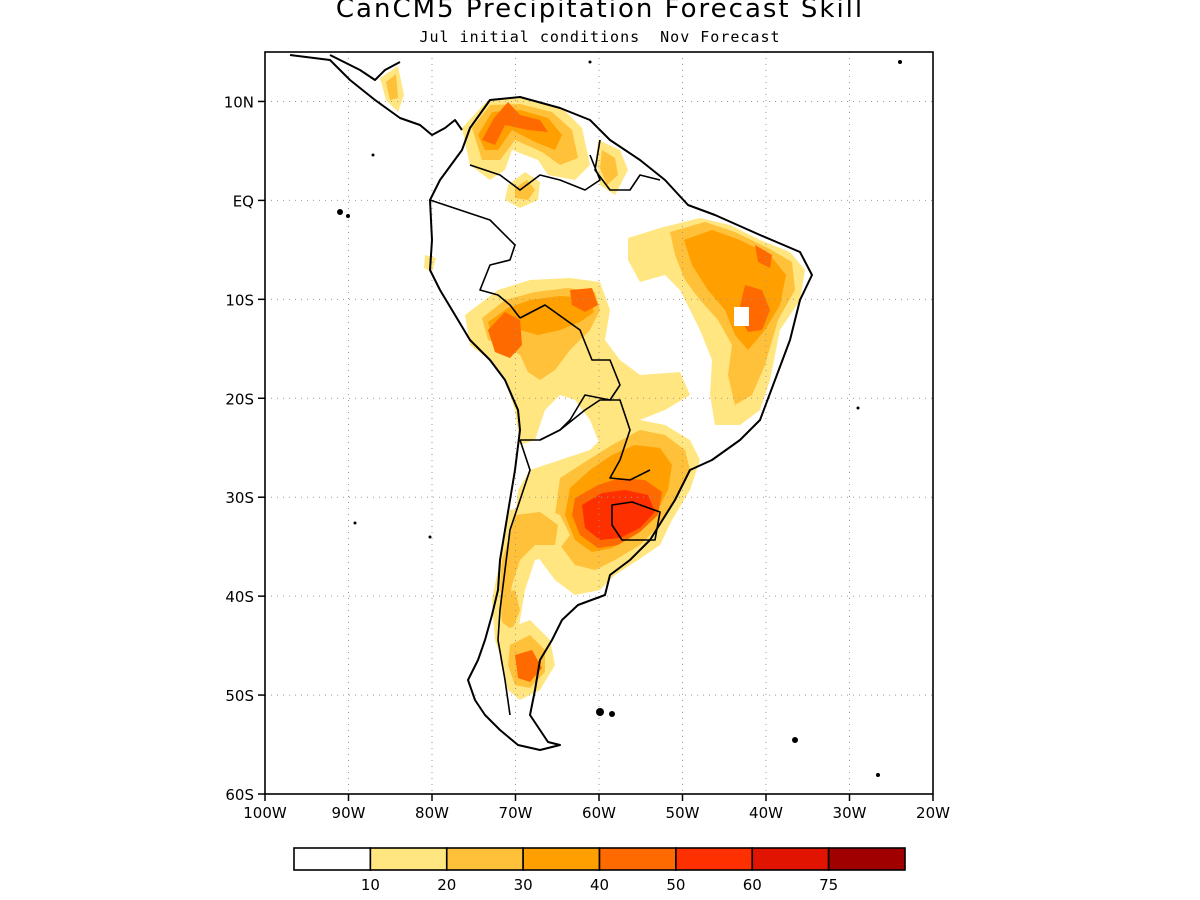  I want to click on lat-tick-label: EQ, so click(243, 201).